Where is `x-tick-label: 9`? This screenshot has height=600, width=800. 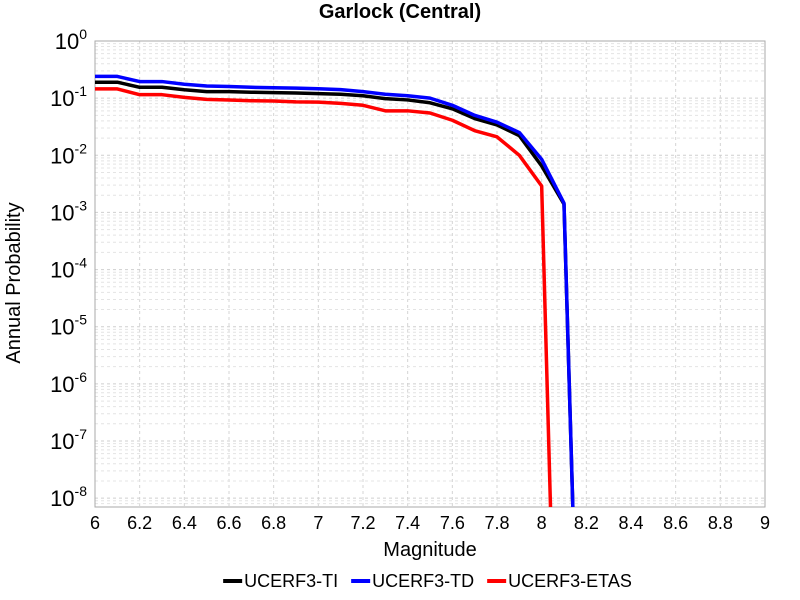
x-tick-label: 9 is located at coordinates (765, 523).